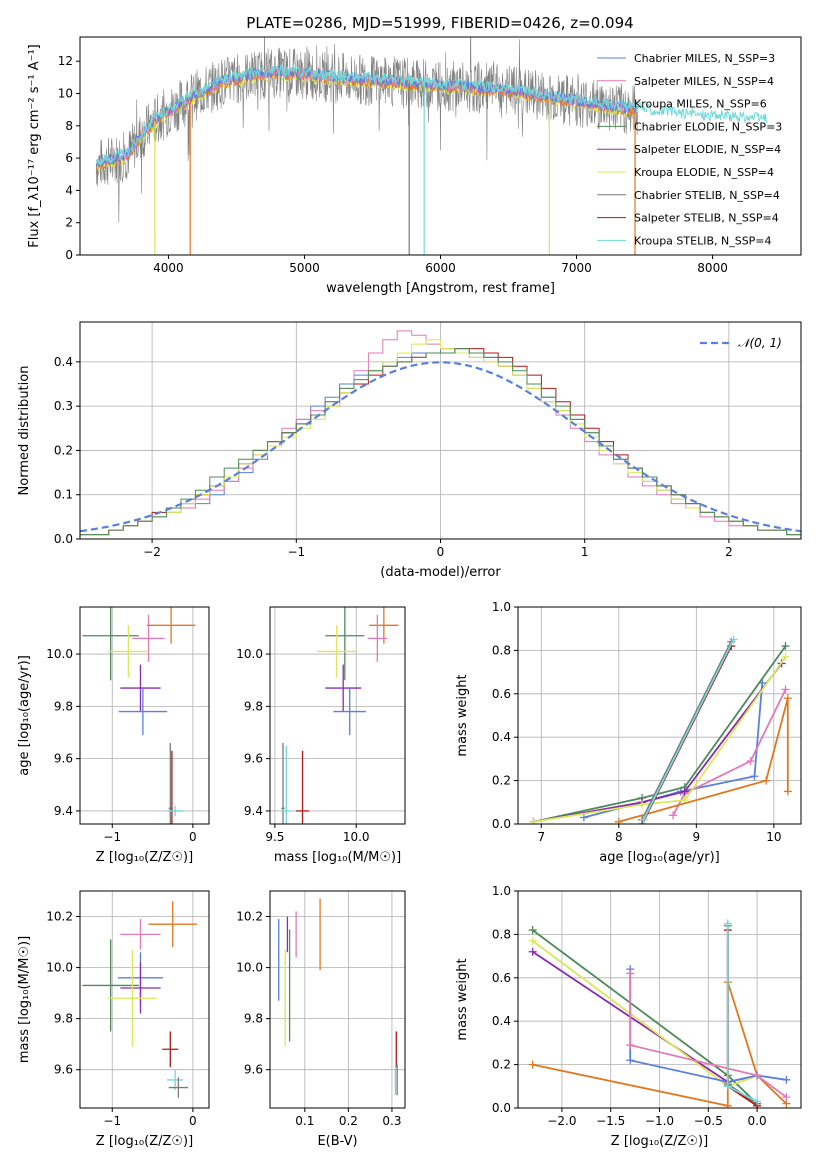  What do you see at coordinates (757, 1121) in the screenshot?
I see `x-tick-label: 0.0` at bounding box center [757, 1121].